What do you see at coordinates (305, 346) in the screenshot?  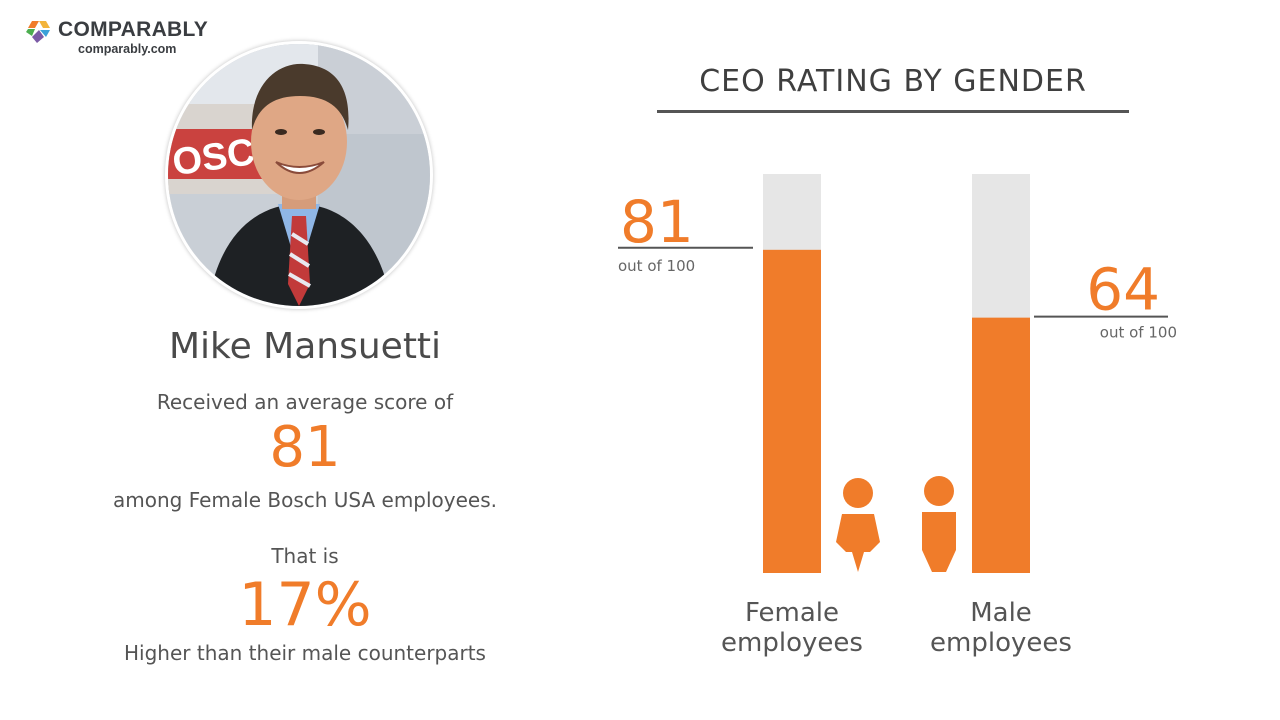 I see `ceo-name: Mike Mansuetti` at bounding box center [305, 346].